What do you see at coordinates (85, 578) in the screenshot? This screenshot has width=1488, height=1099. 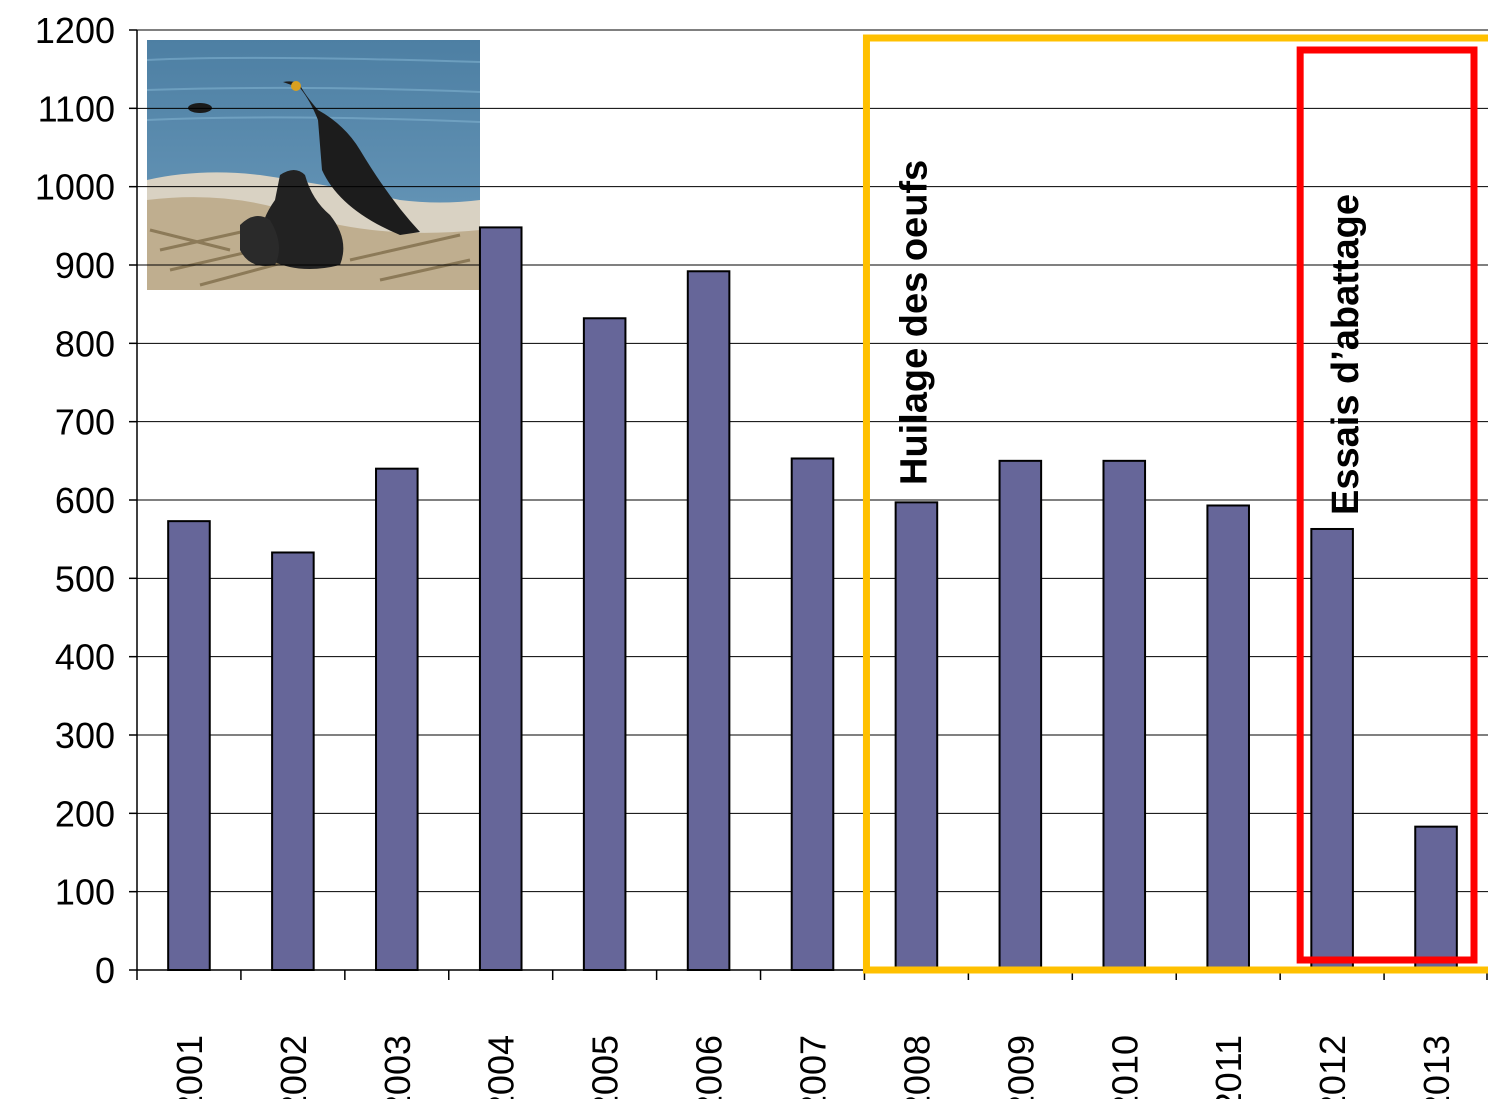 I see `y-tick-label: 500` at bounding box center [85, 578].